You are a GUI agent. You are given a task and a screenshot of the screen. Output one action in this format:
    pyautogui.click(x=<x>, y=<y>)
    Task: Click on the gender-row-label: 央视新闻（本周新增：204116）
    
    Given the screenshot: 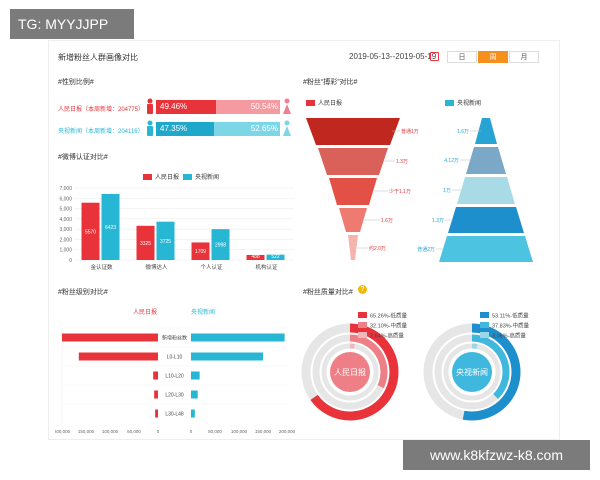 What is the action you would take?
    pyautogui.click(x=101, y=132)
    